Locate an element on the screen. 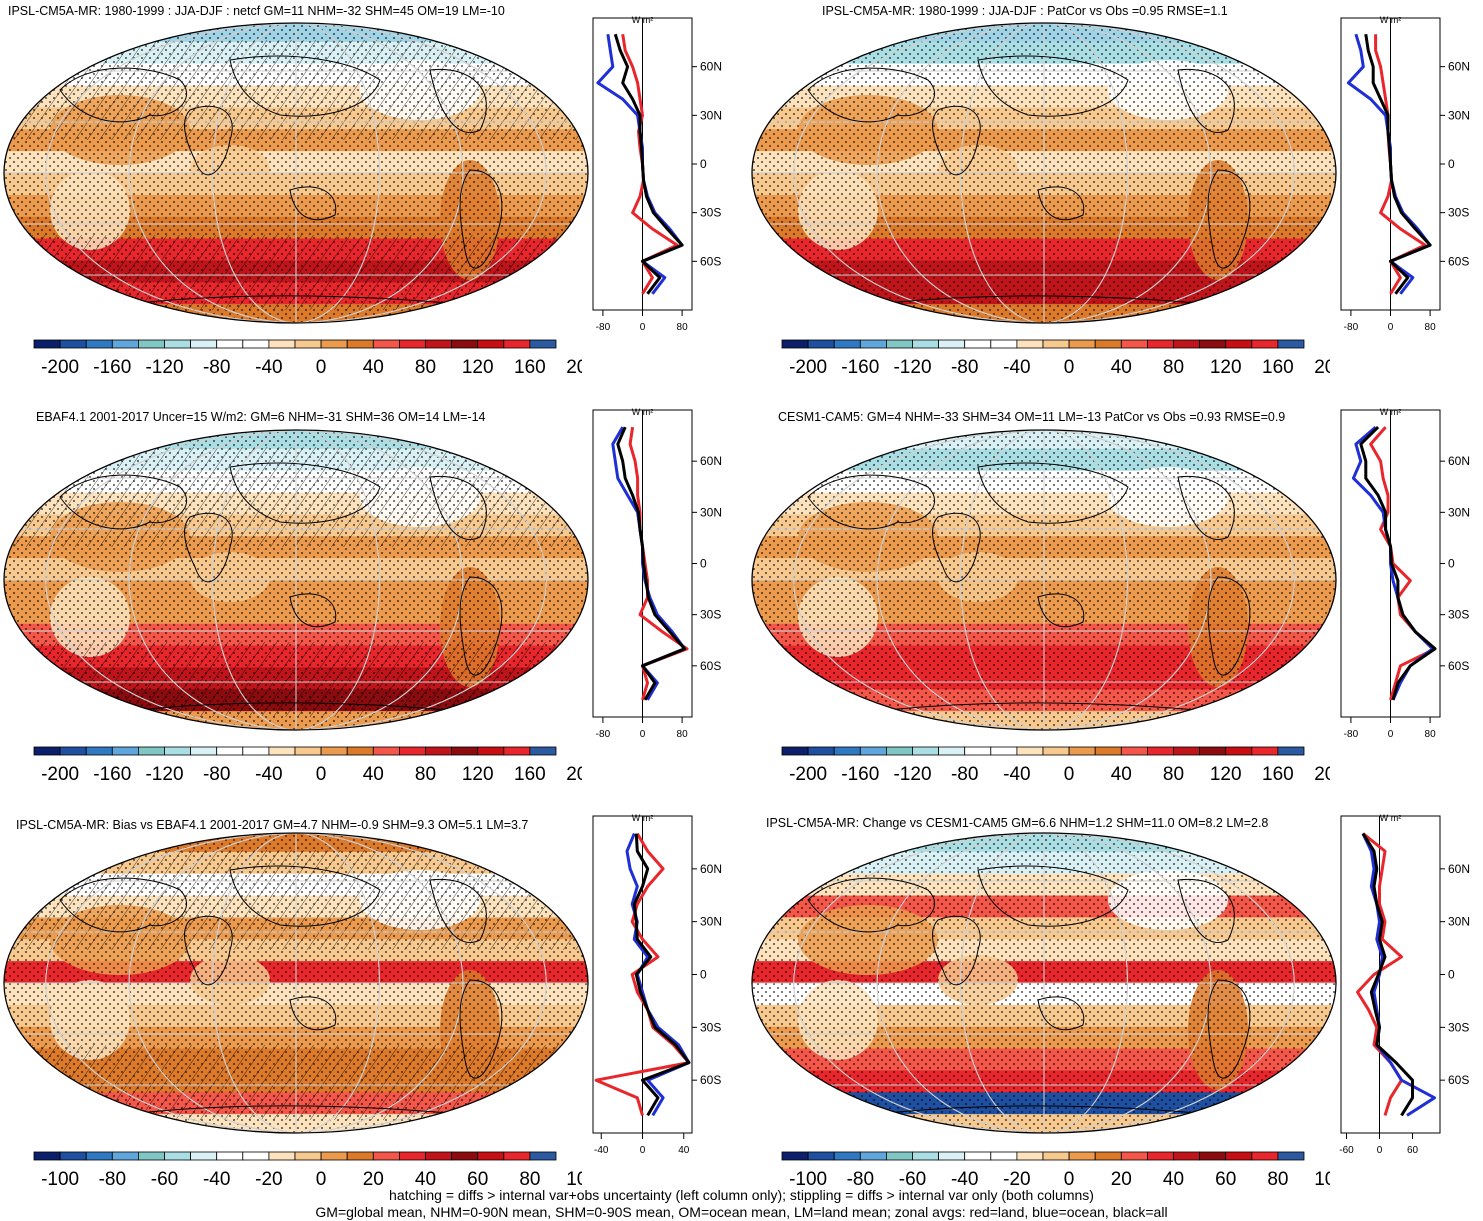  zonal-average-plot: W m² -80 0 80 60N 30N 0 30S 60S is located at coordinates (1405, 573).